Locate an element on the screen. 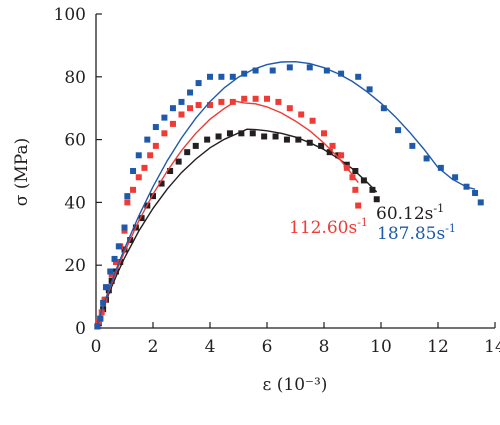 The width and height of the screenshot is (500, 425). series-label-187-base: 187.85s is located at coordinates (411, 234).